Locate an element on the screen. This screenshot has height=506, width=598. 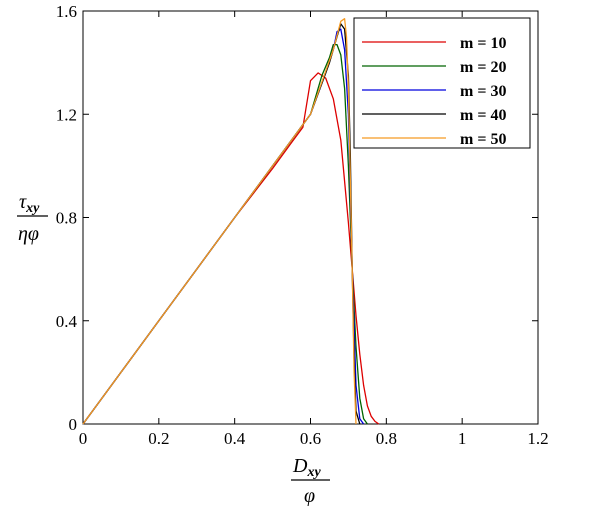
x-axis-label: Dxy φ is located at coordinates (310, 480).